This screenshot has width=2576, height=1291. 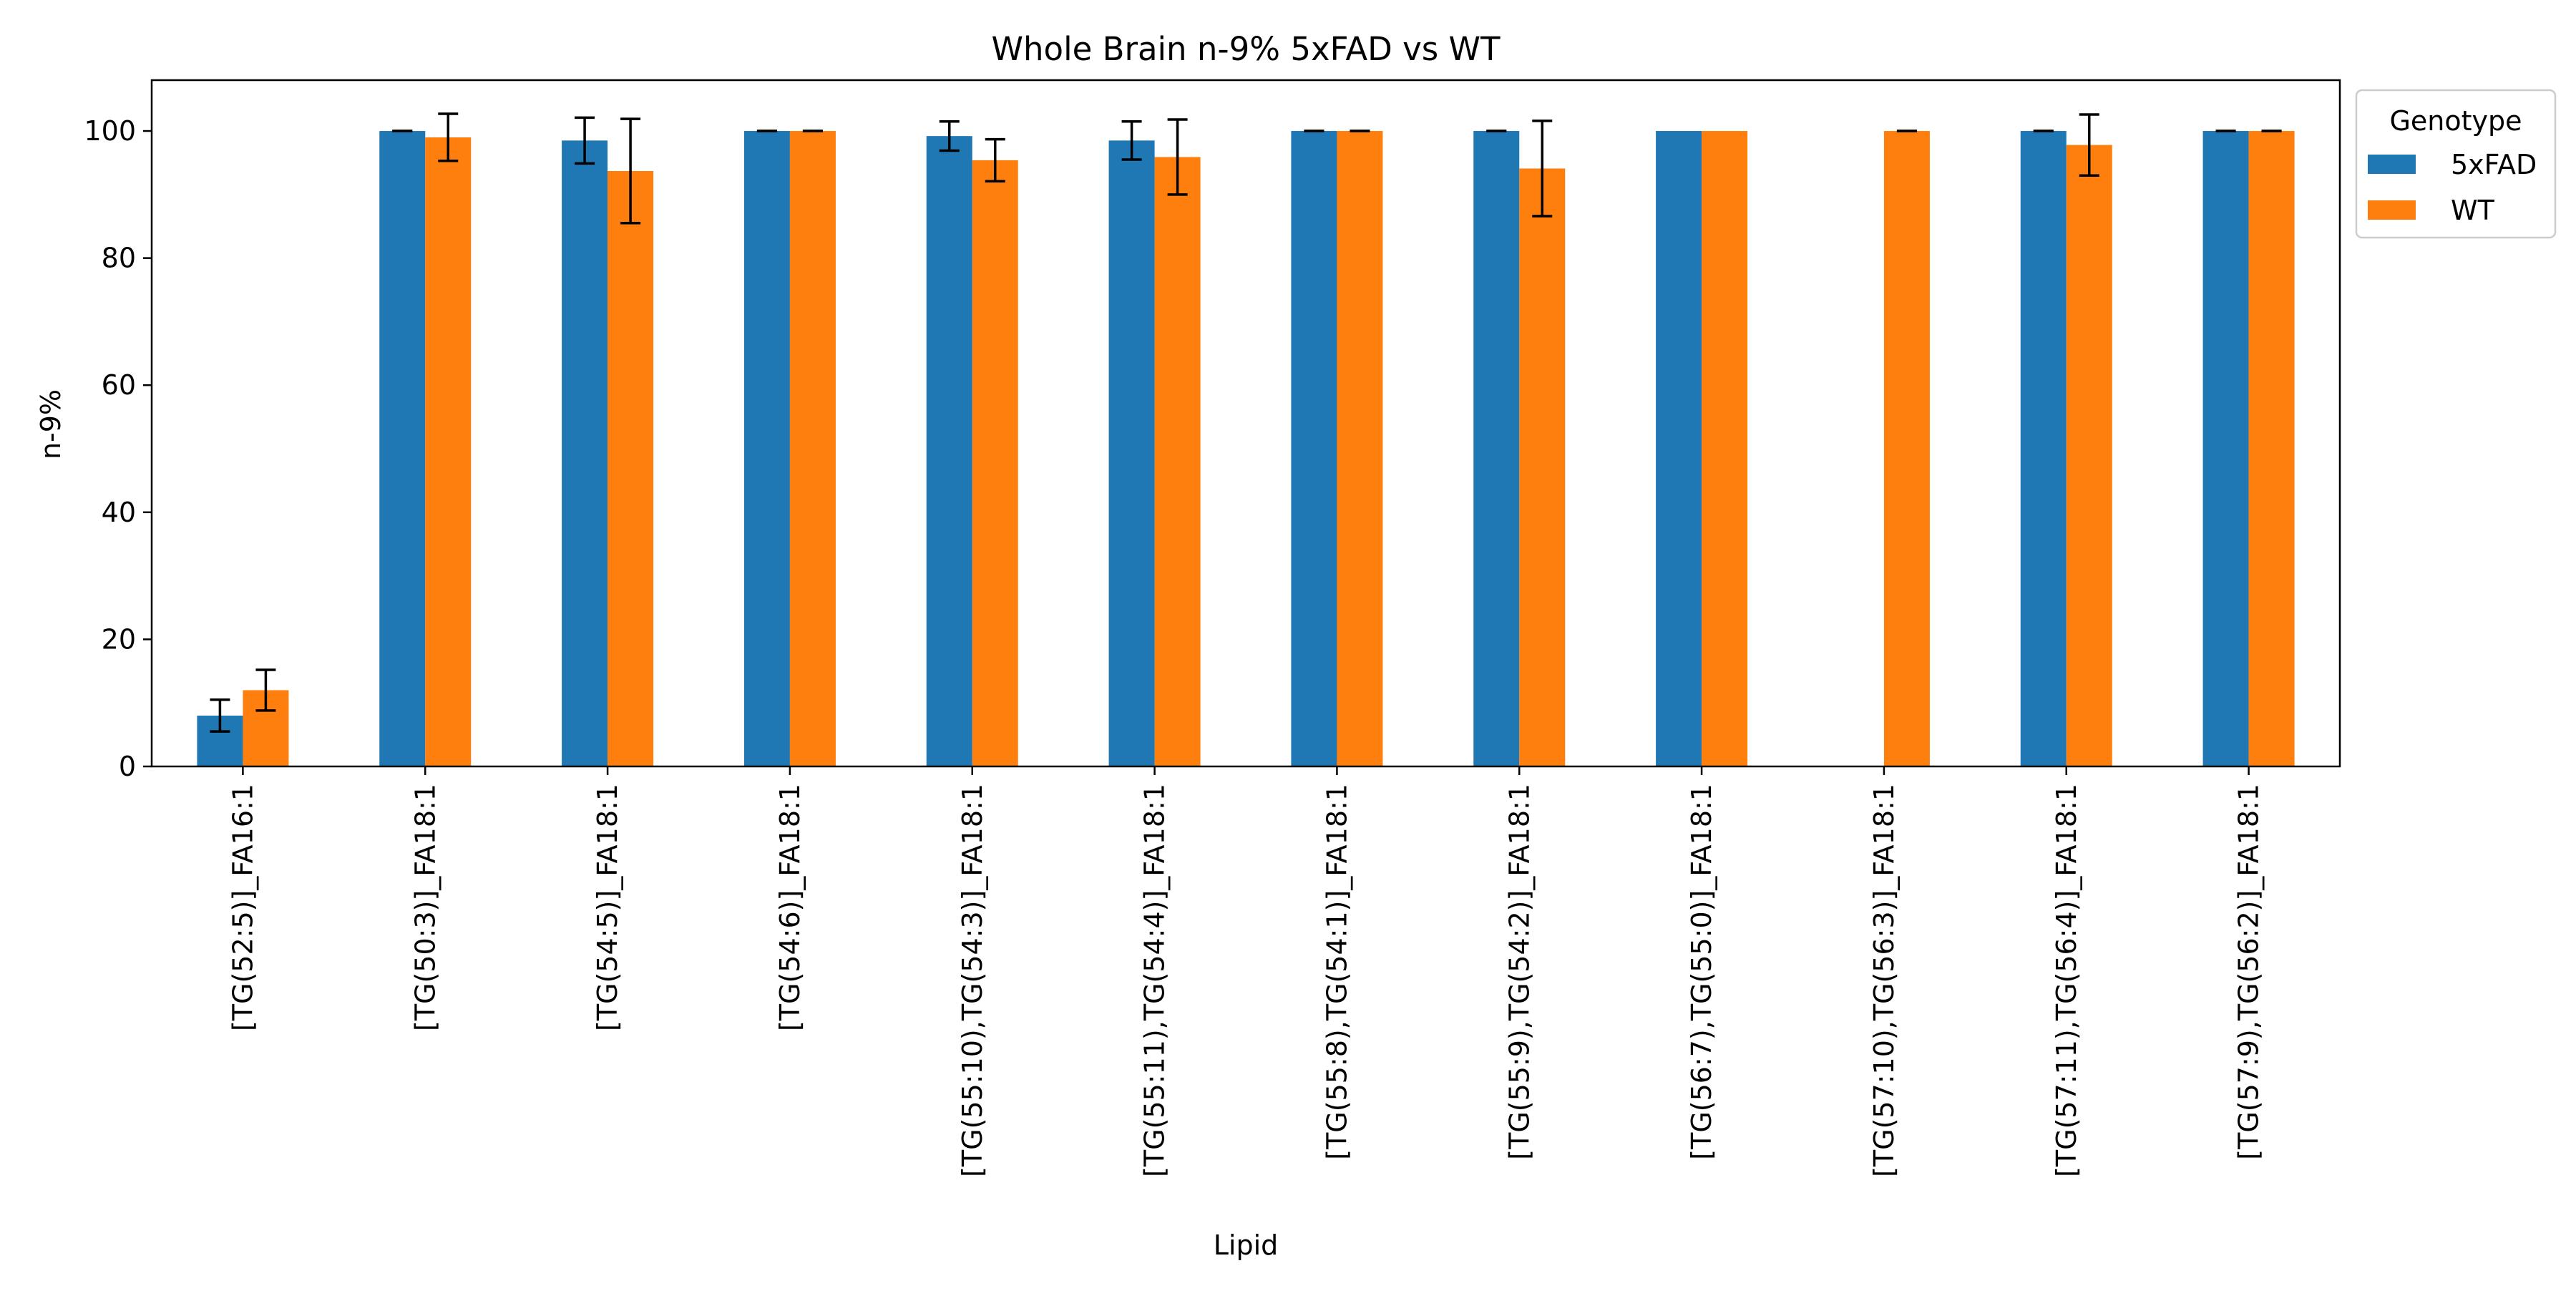 What do you see at coordinates (2066, 980) in the screenshot?
I see `x-tick-label-10: [TG(57:11),TG(56:4)]_FA18:1` at bounding box center [2066, 980].